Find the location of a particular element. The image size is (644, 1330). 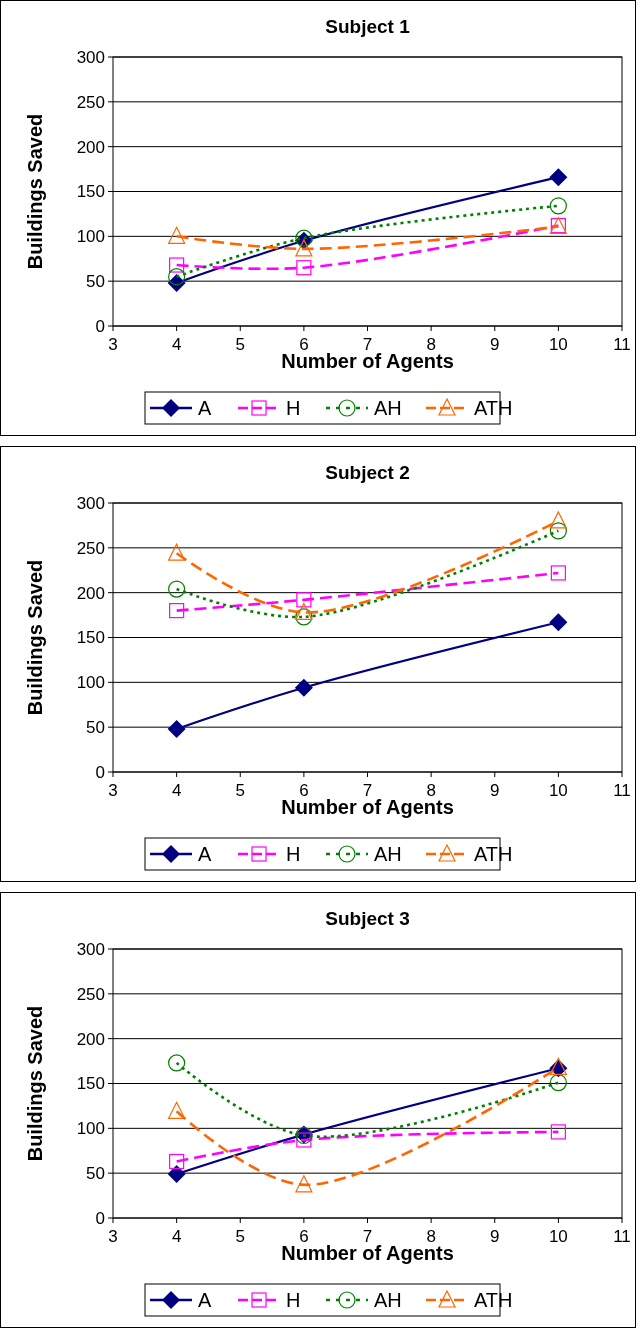

chart-title: Subject 2 is located at coordinates (367, 472).